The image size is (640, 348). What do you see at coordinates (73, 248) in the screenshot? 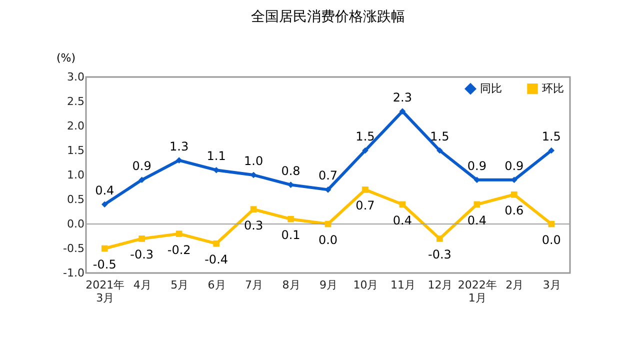
I see `y-tick-label: -0.5` at bounding box center [73, 248].